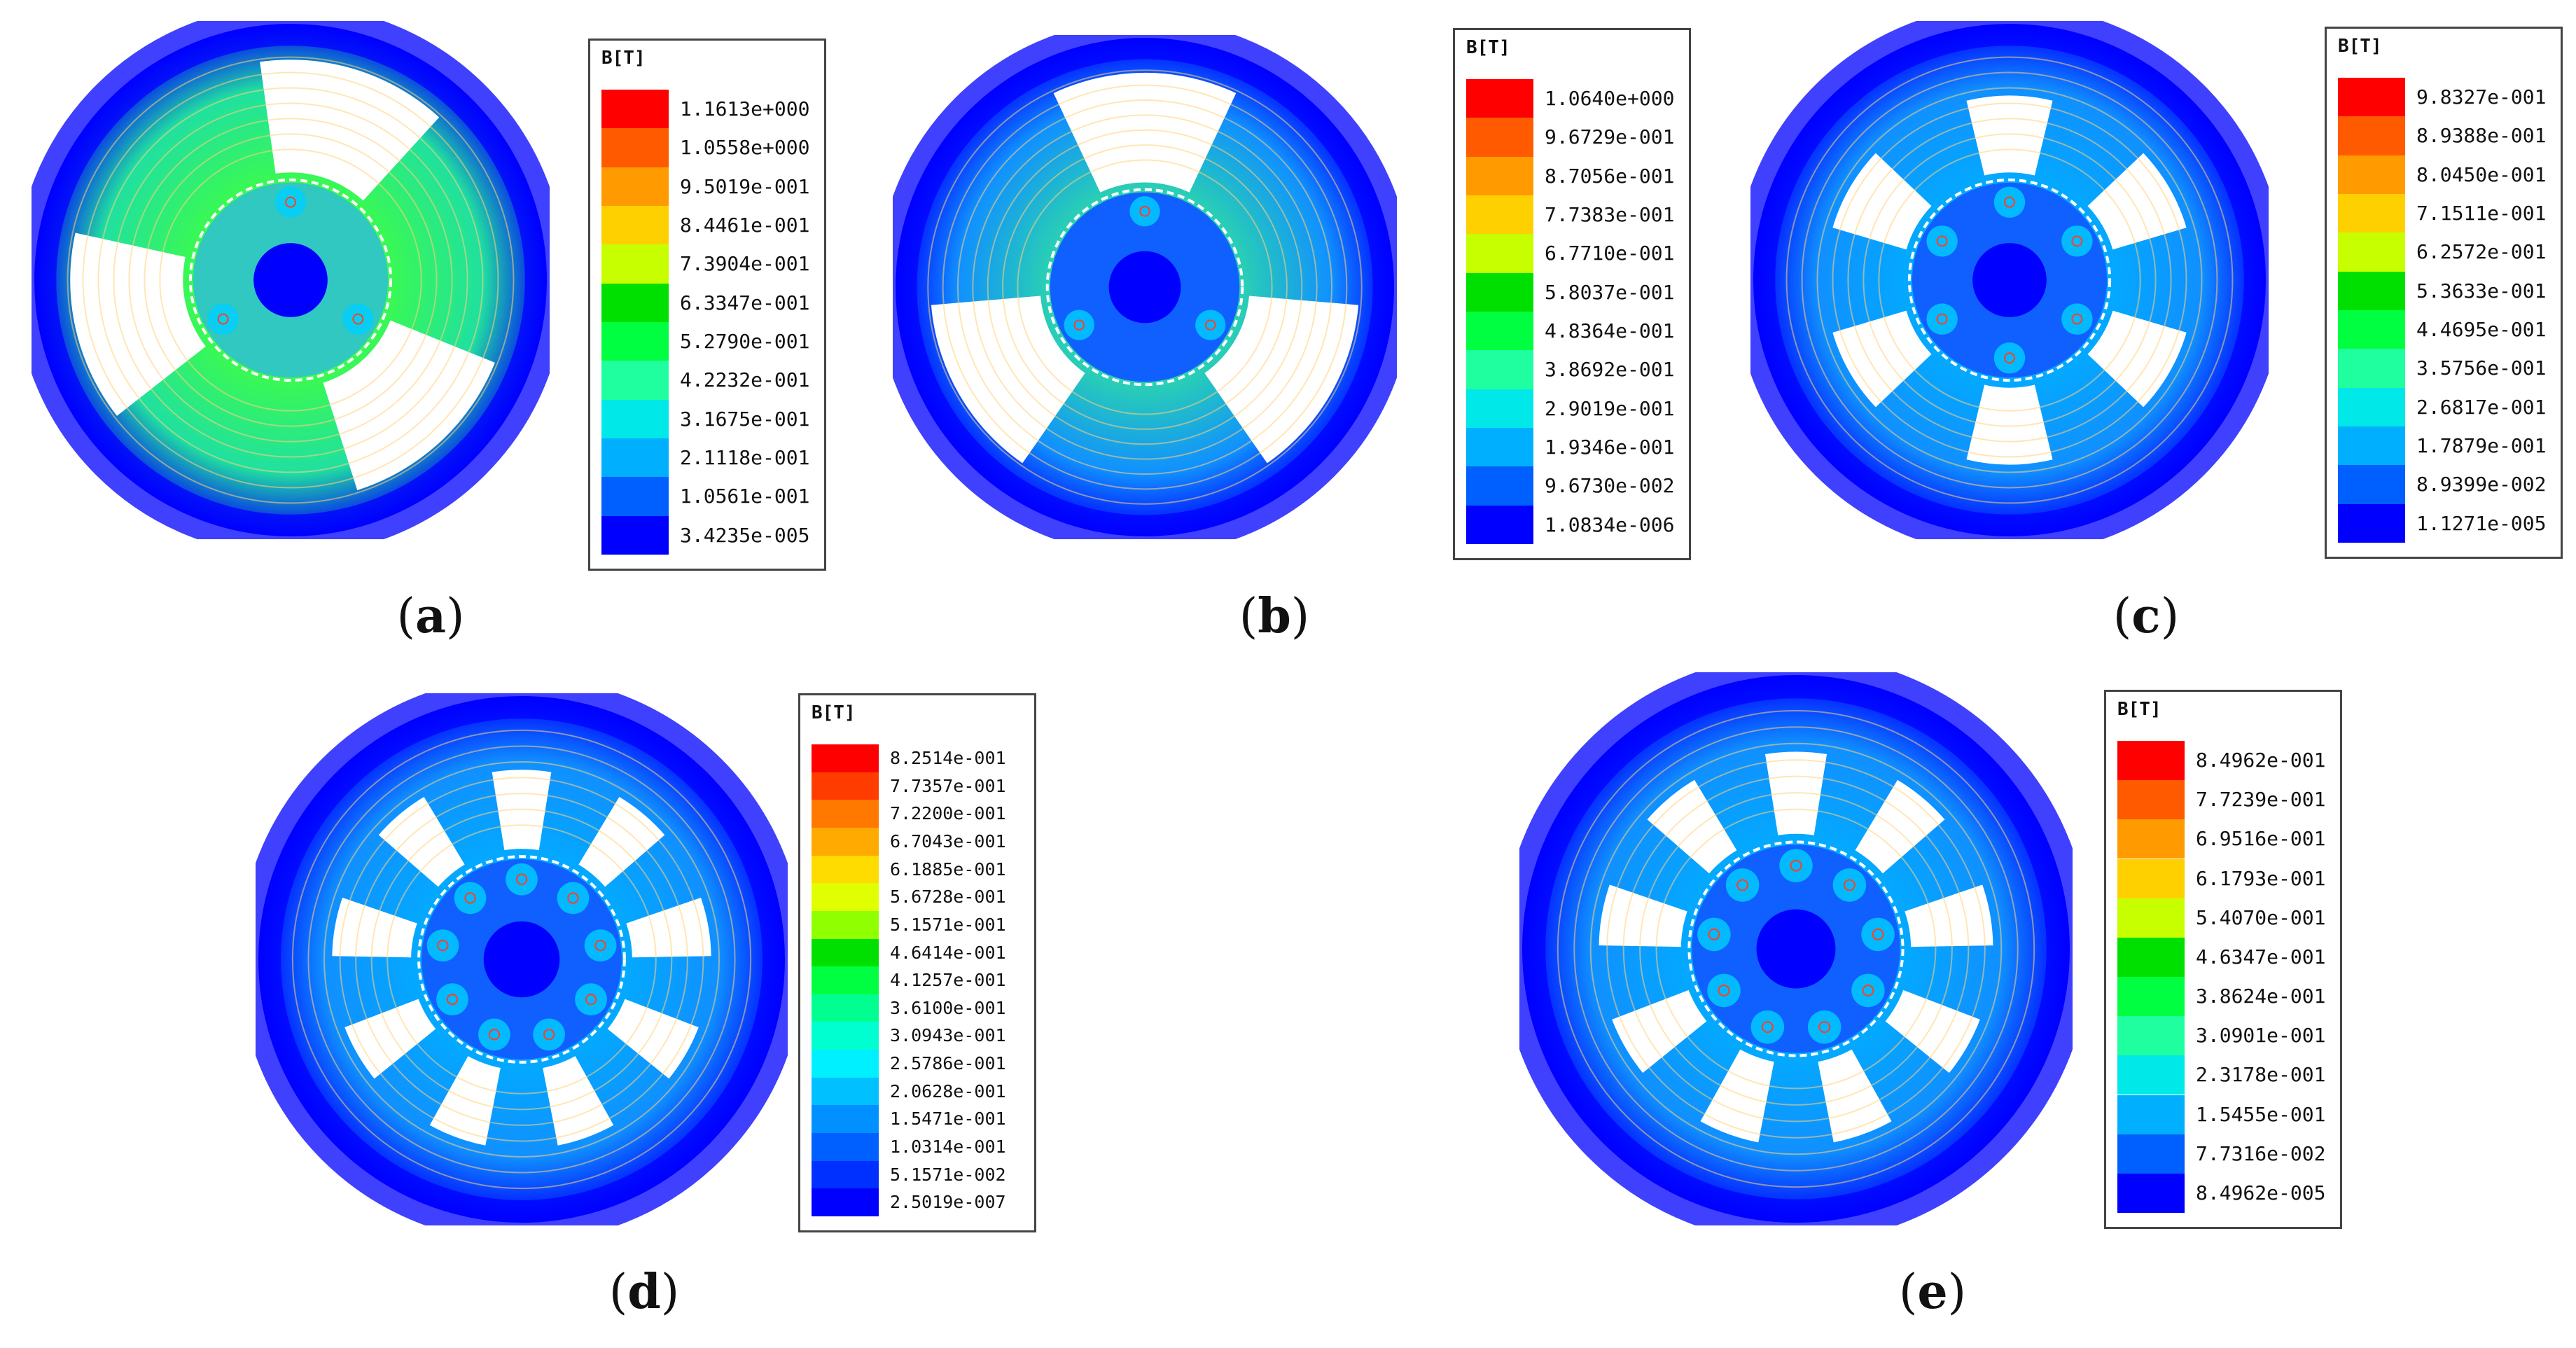  Describe the element at coordinates (919, 1202) in the screenshot. I see `legend-entry: 2.5019e-007` at that location.